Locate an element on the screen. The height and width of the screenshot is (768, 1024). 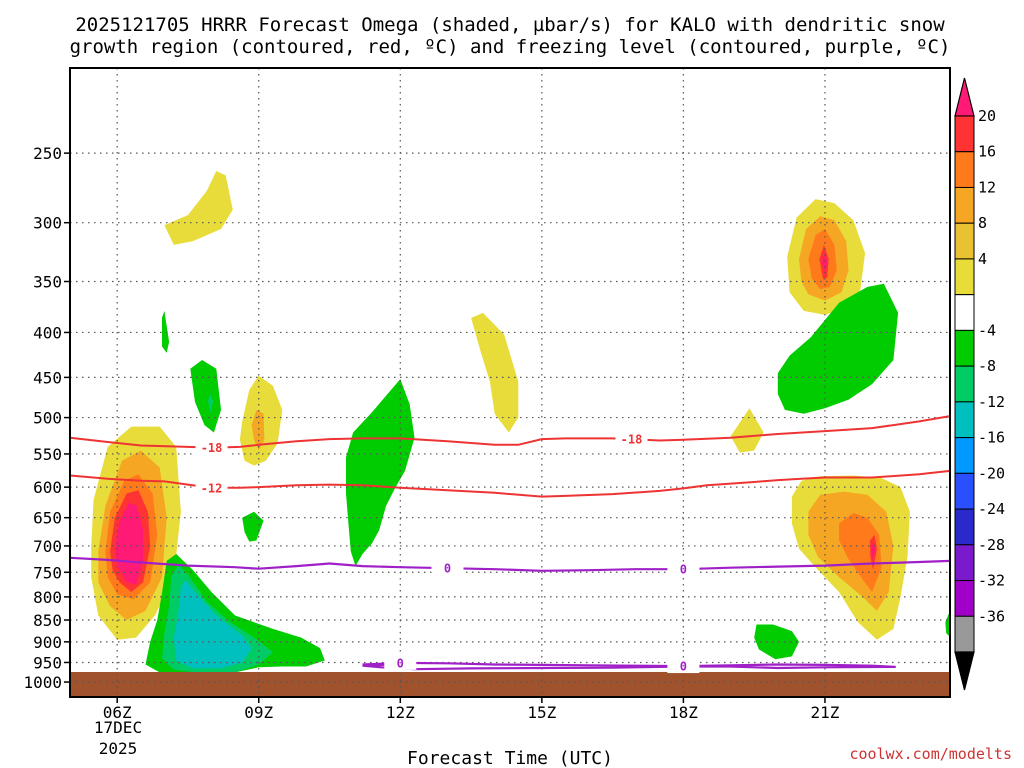
x-tick-label-12Z: 12Z is located at coordinates (400, 712).